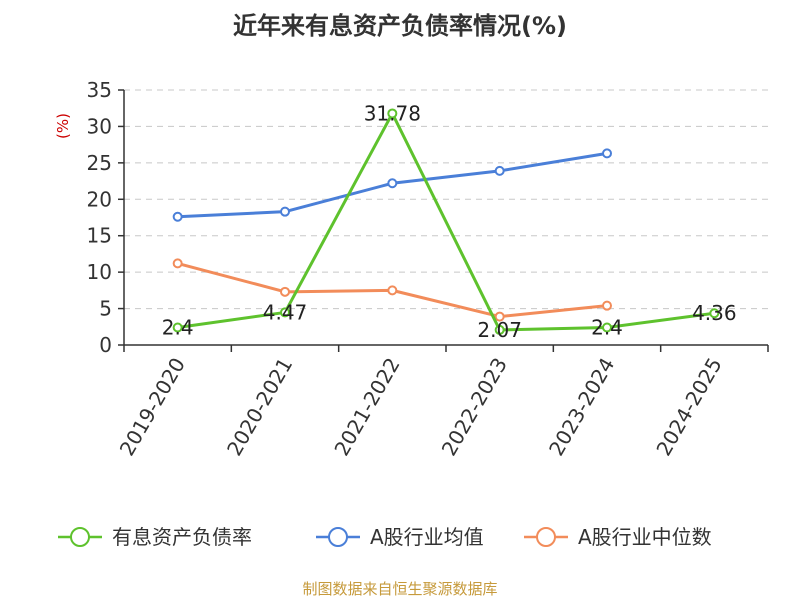  What do you see at coordinates (99, 90) in the screenshot?
I see `y-tick-label: 35` at bounding box center [99, 90].